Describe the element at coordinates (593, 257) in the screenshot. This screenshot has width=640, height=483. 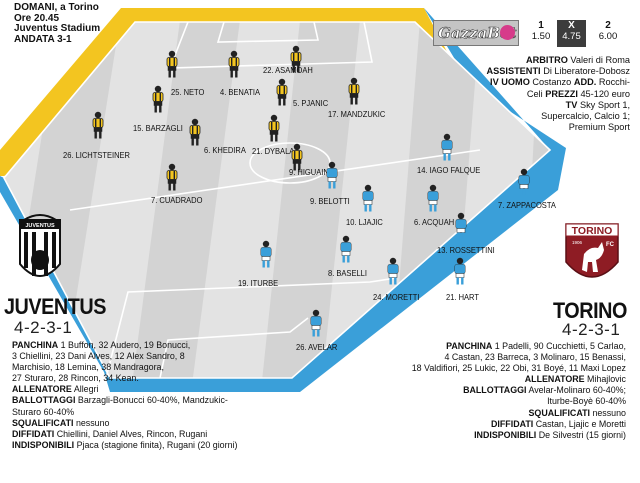
I see `bull-icon` at that location.